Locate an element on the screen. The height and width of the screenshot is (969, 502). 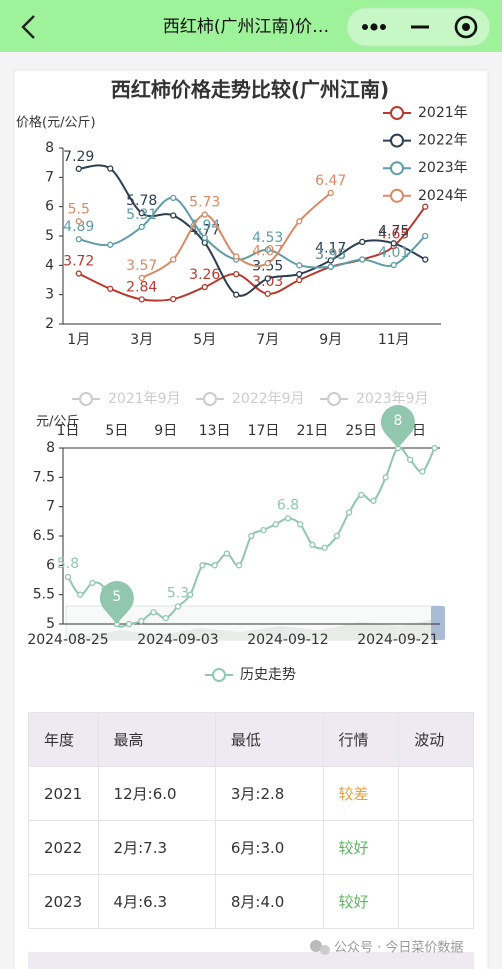
legend-label: 2023年9月 is located at coordinates (392, 399).